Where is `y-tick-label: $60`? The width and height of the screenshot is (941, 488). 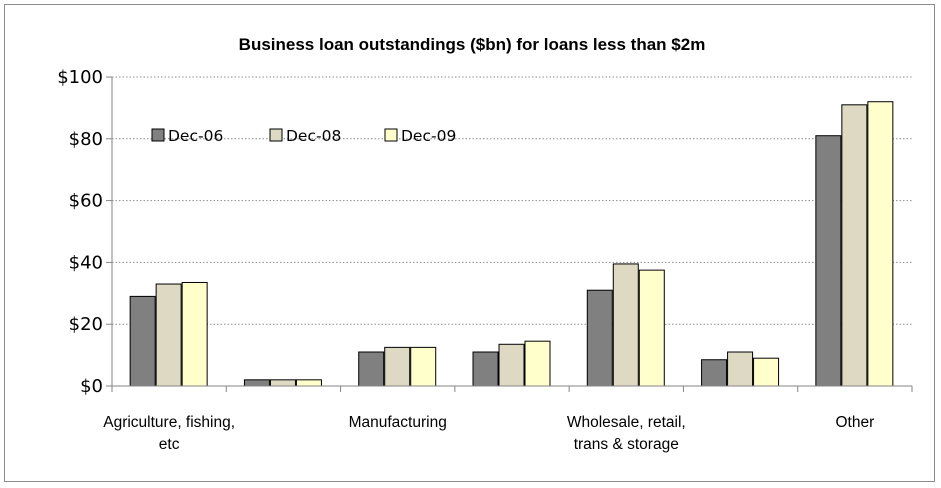
y-tick-label: $60 is located at coordinates (86, 201).